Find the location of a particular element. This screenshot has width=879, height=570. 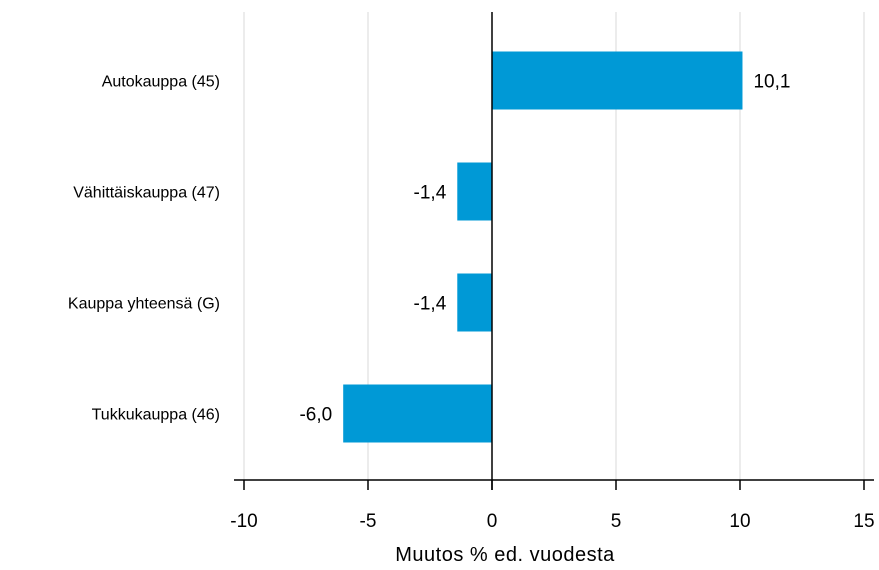

value-label: 10,1 is located at coordinates (771, 82).